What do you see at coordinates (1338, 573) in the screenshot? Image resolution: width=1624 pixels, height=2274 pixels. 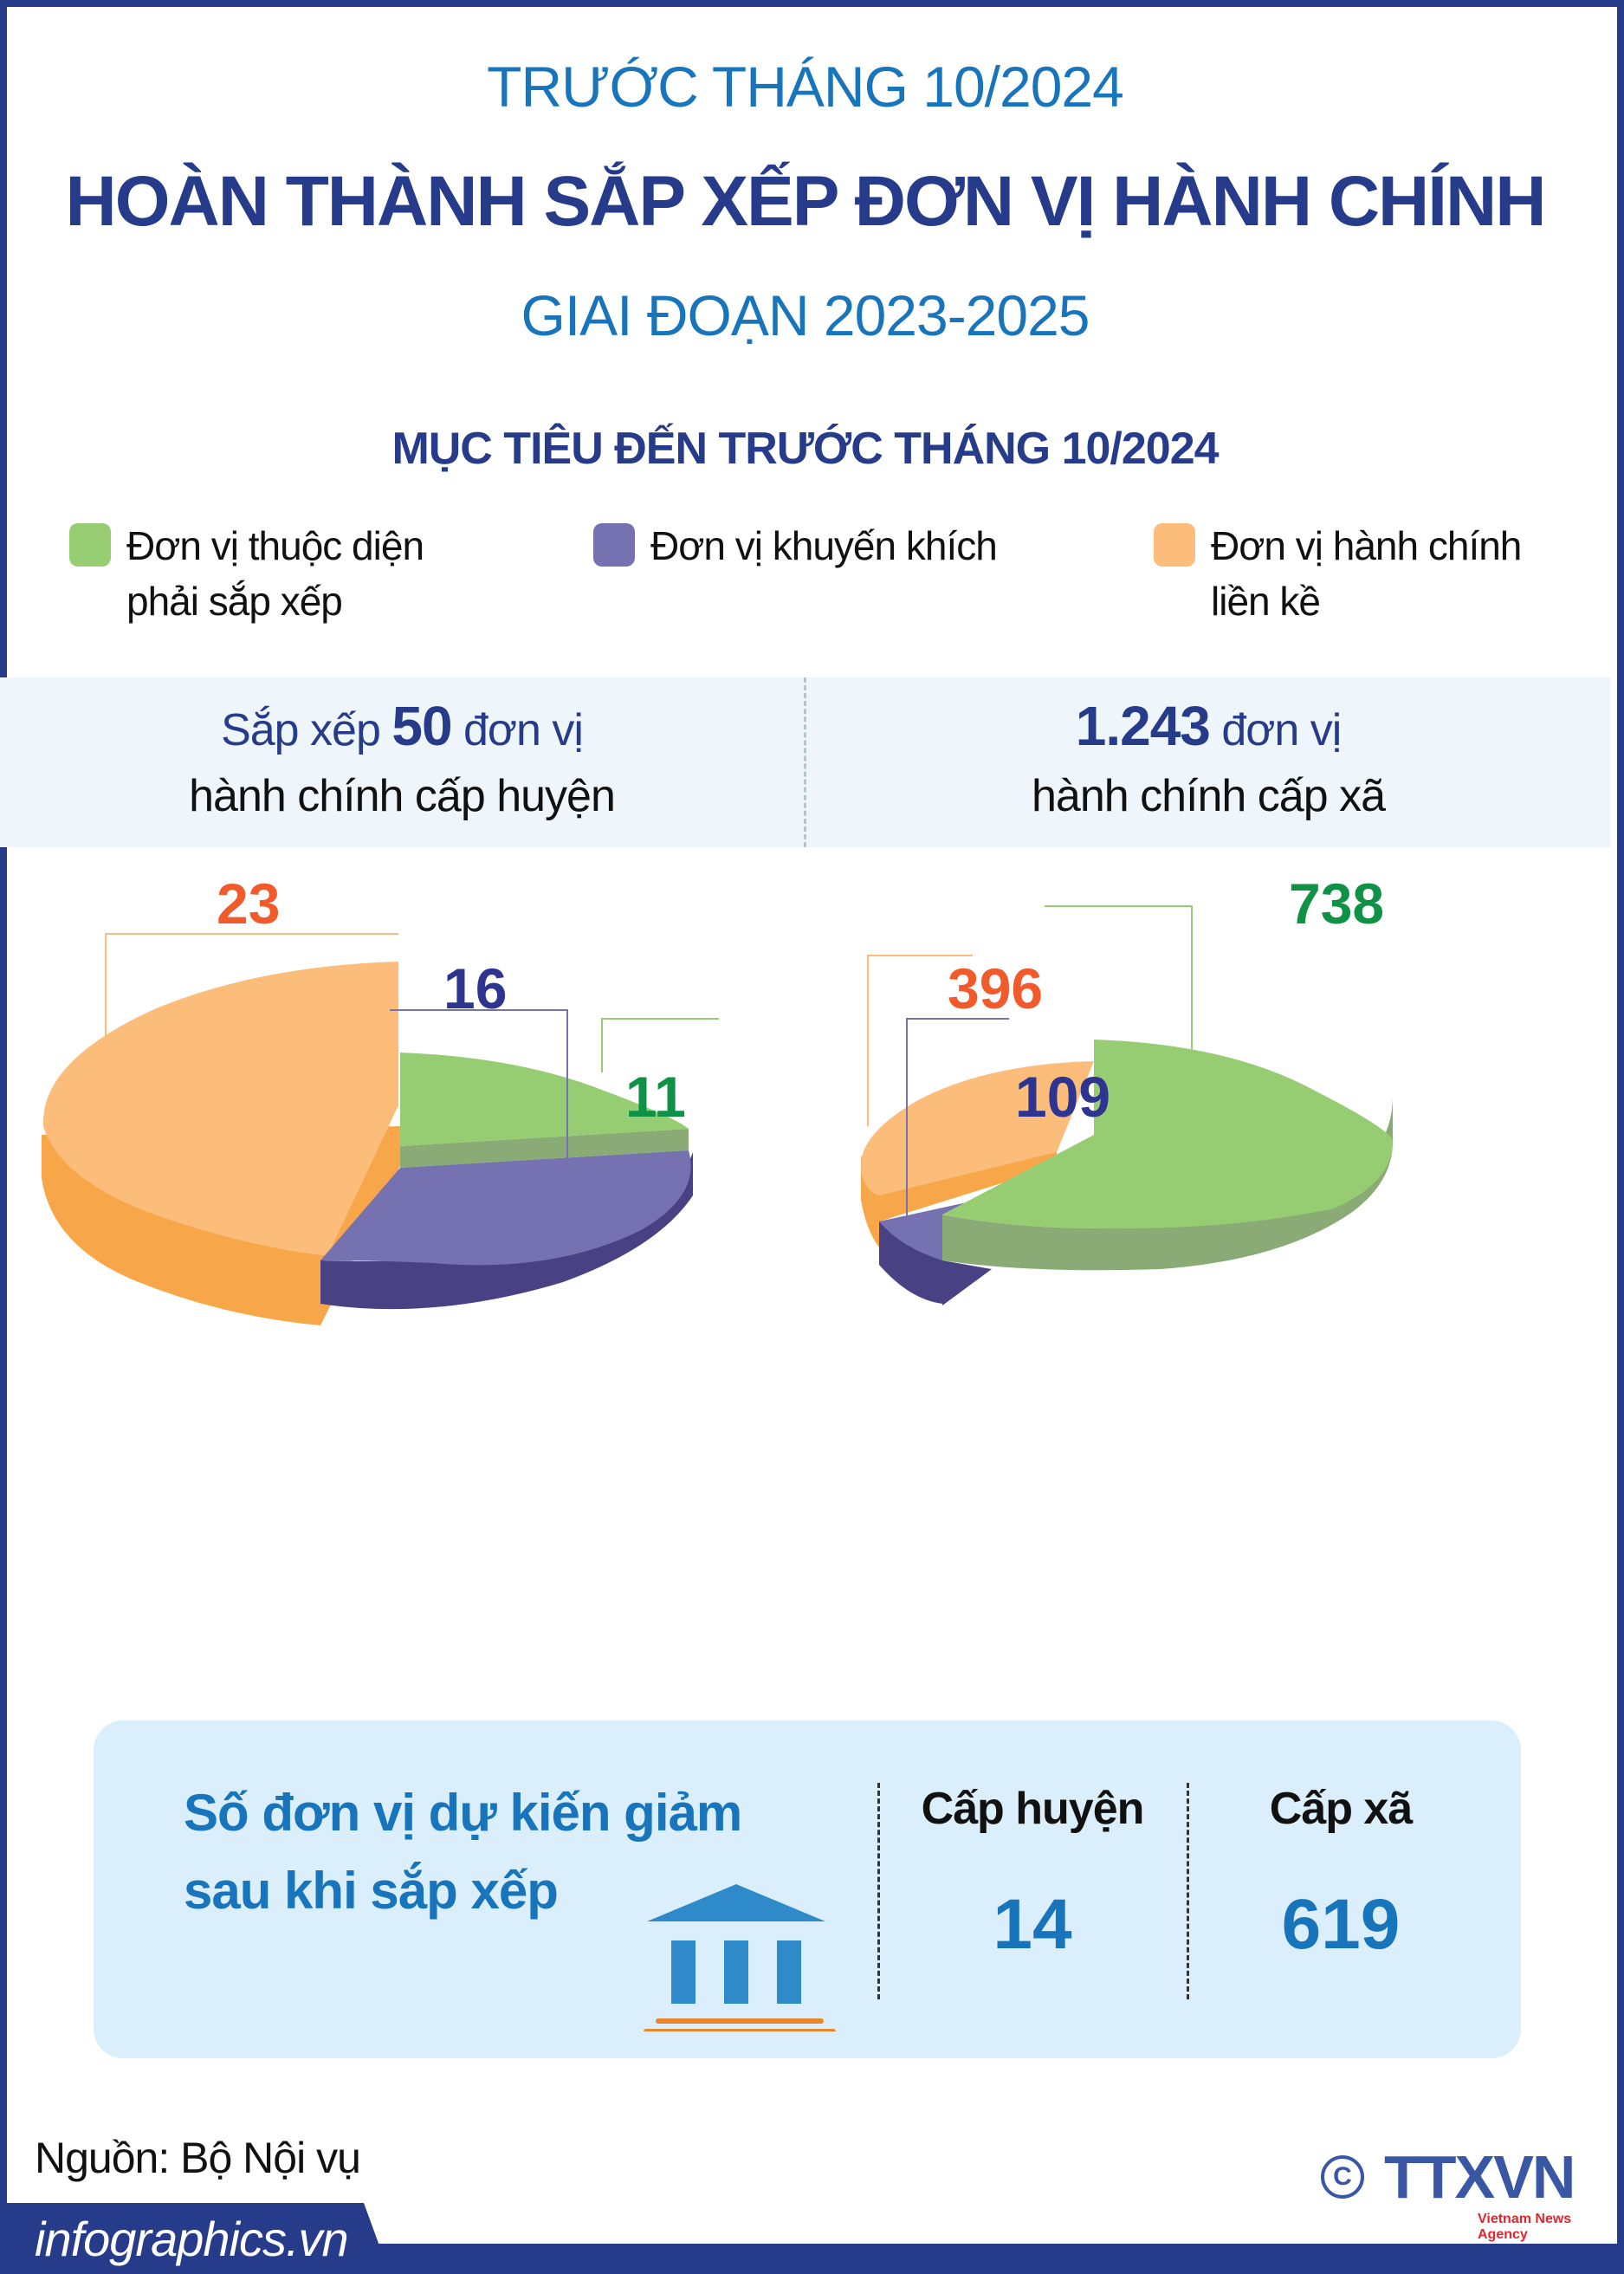 I see `legend-item-adjacent: Đơn vị hành chính liền kề` at bounding box center [1338, 573].